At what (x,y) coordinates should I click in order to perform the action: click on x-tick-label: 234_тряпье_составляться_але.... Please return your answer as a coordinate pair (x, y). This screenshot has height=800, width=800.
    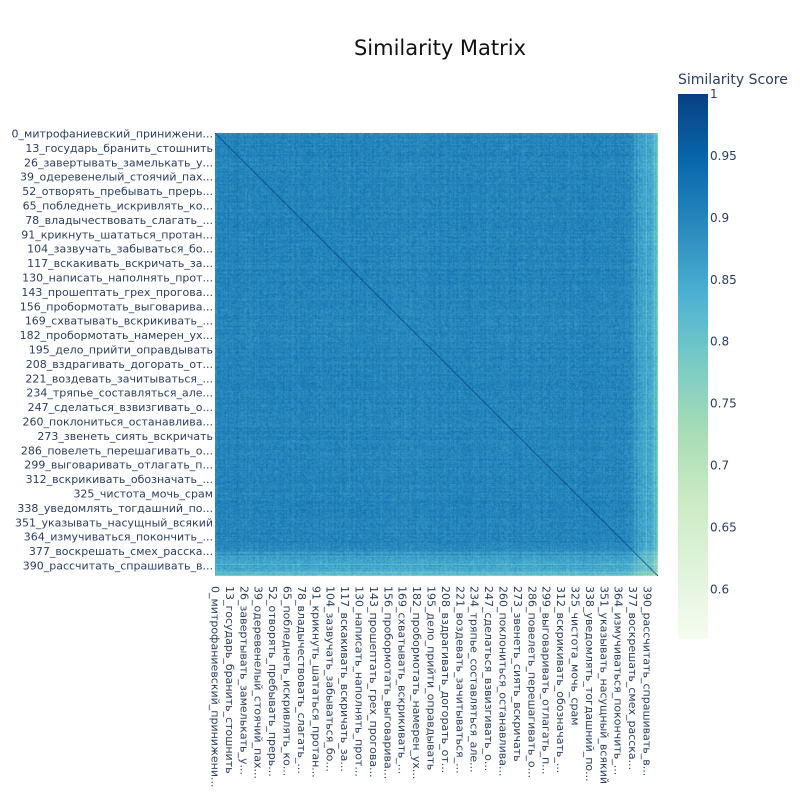
    Looking at the image, I should click on (474, 679).